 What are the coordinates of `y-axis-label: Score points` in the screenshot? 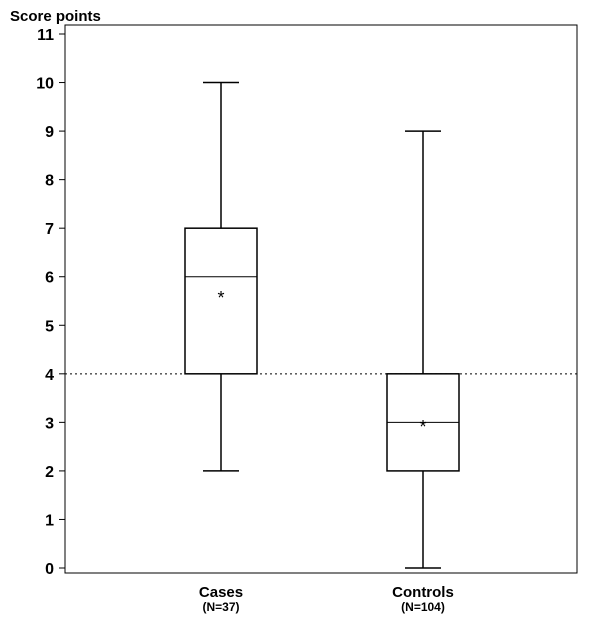 It's located at (55, 16).